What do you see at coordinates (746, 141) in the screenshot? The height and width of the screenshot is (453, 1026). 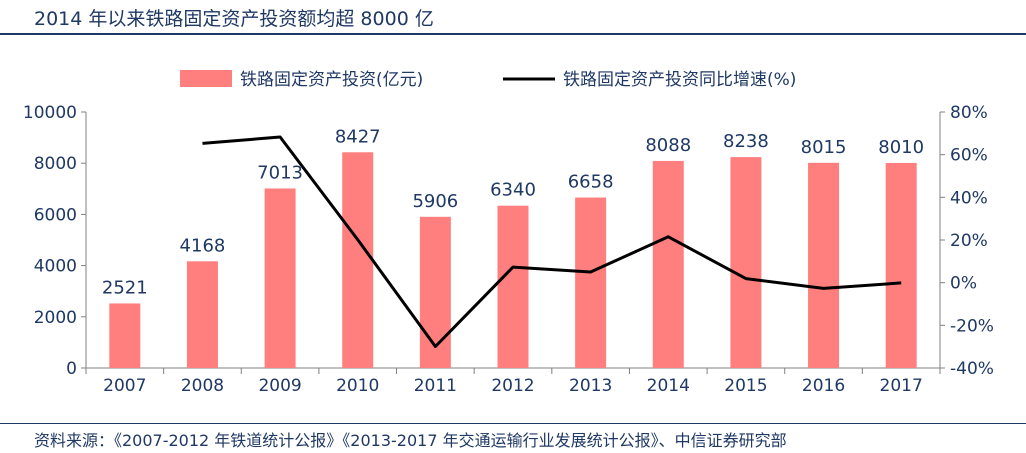 I see `bar-data-label: 8238` at bounding box center [746, 141].